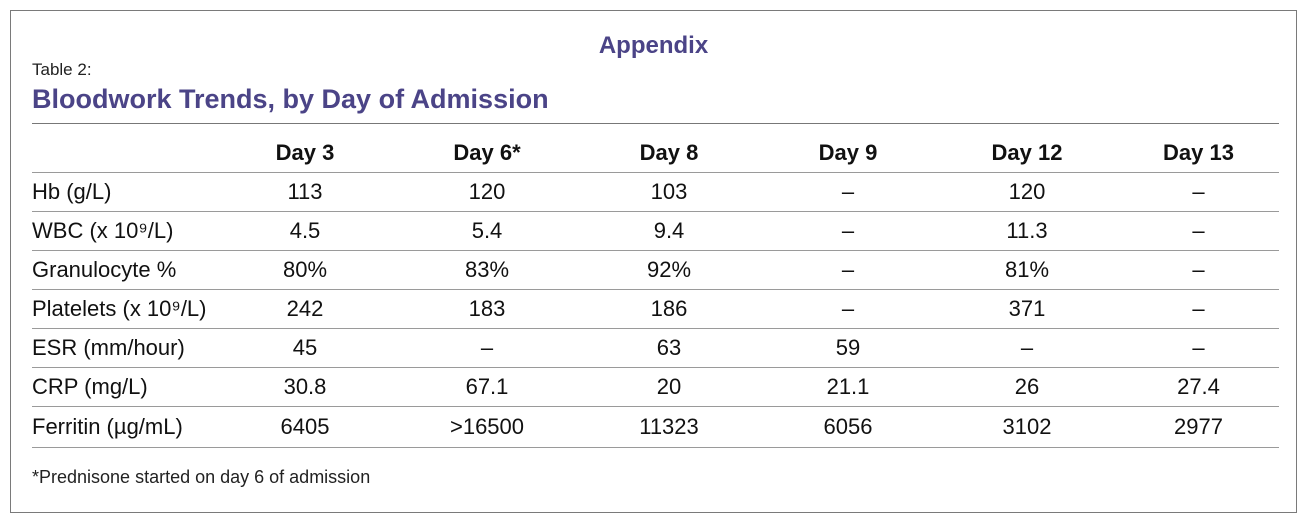 The height and width of the screenshot is (522, 1308). What do you see at coordinates (669, 192) in the screenshot?
I see `table-cell: 103` at bounding box center [669, 192].